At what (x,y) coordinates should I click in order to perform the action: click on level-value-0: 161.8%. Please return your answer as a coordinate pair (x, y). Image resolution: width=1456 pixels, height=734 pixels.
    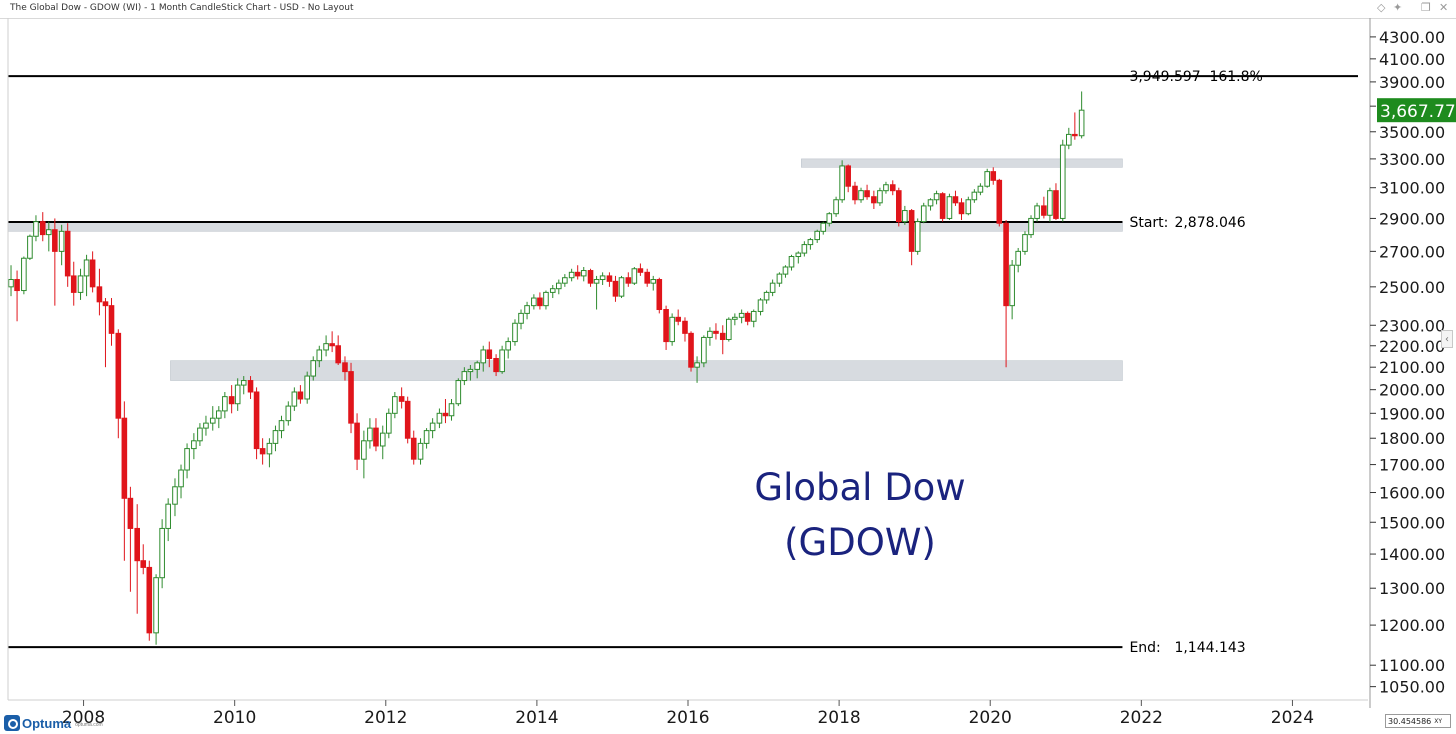
    Looking at the image, I should click on (1235, 77).